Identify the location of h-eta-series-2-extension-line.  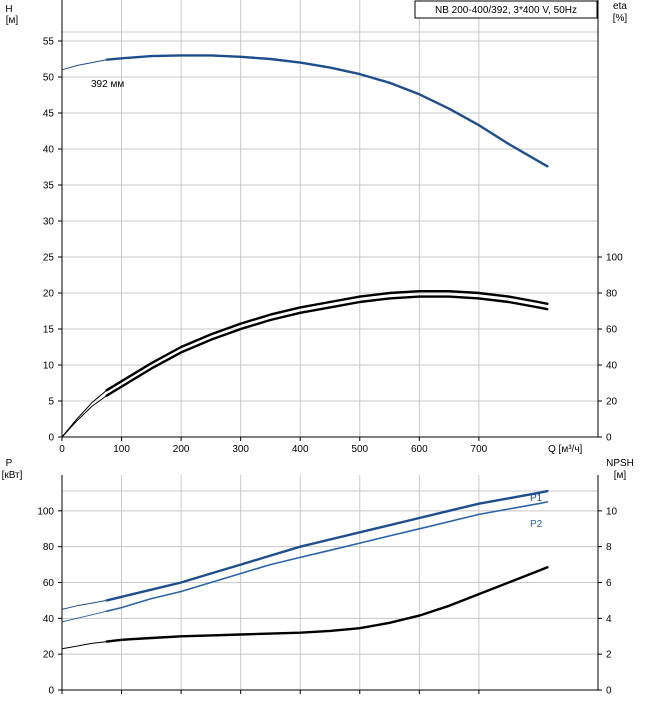
(84, 416).